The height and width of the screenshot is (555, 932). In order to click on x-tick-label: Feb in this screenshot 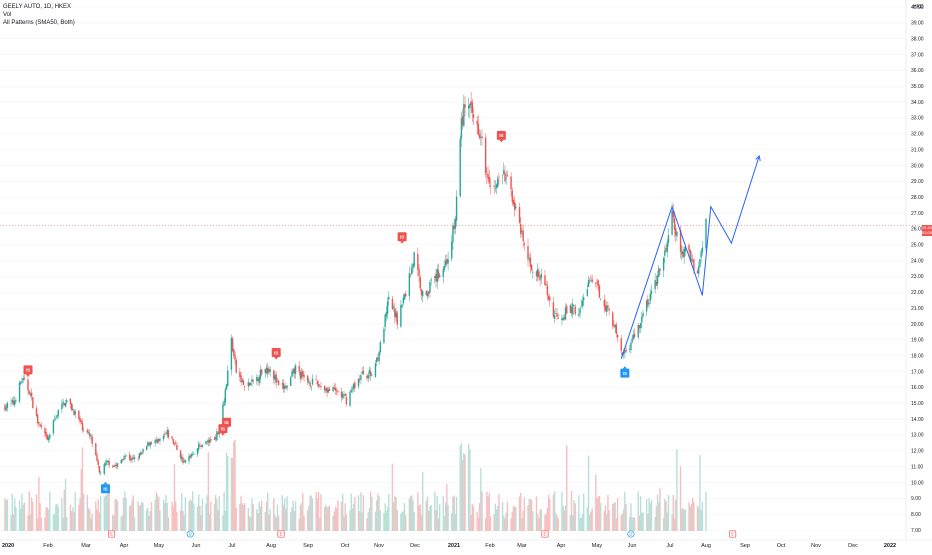, I will do `click(489, 546)`.